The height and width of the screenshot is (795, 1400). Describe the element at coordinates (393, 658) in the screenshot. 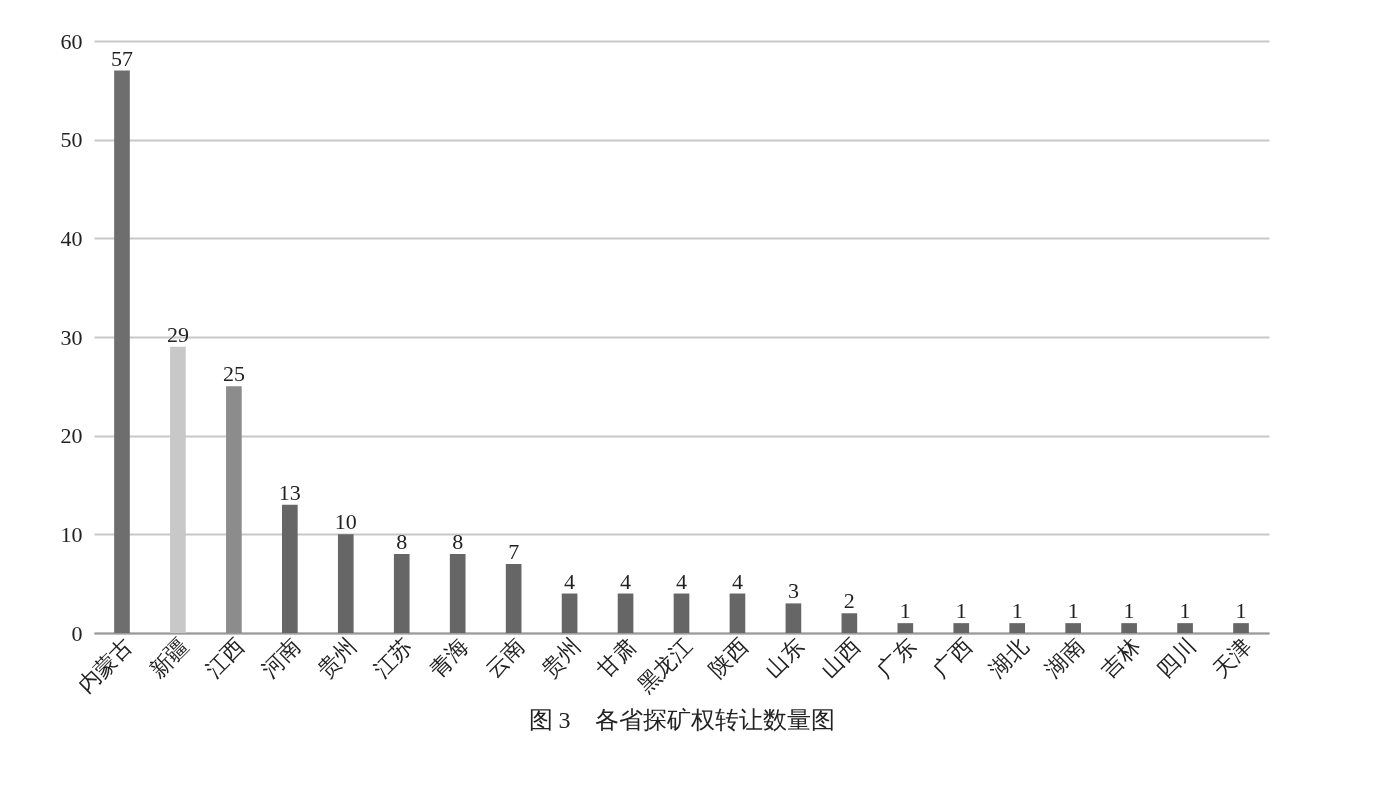

I see `x-tick-label: 江苏` at that location.